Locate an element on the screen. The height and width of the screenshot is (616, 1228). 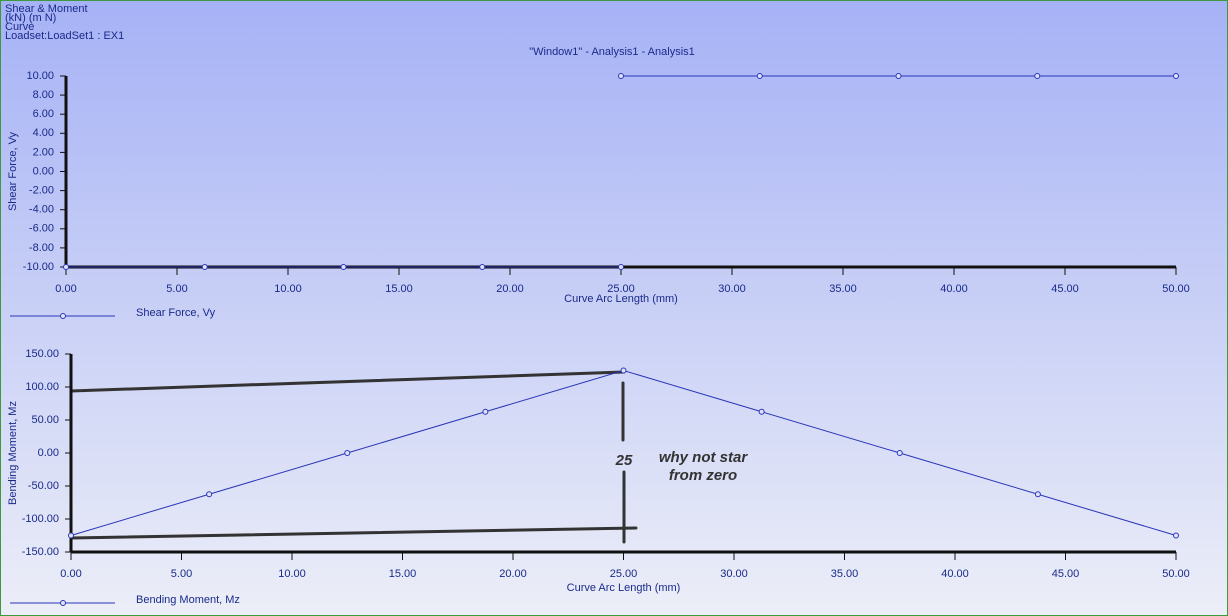
header-line: Shear & Moment is located at coordinates (46, 9).